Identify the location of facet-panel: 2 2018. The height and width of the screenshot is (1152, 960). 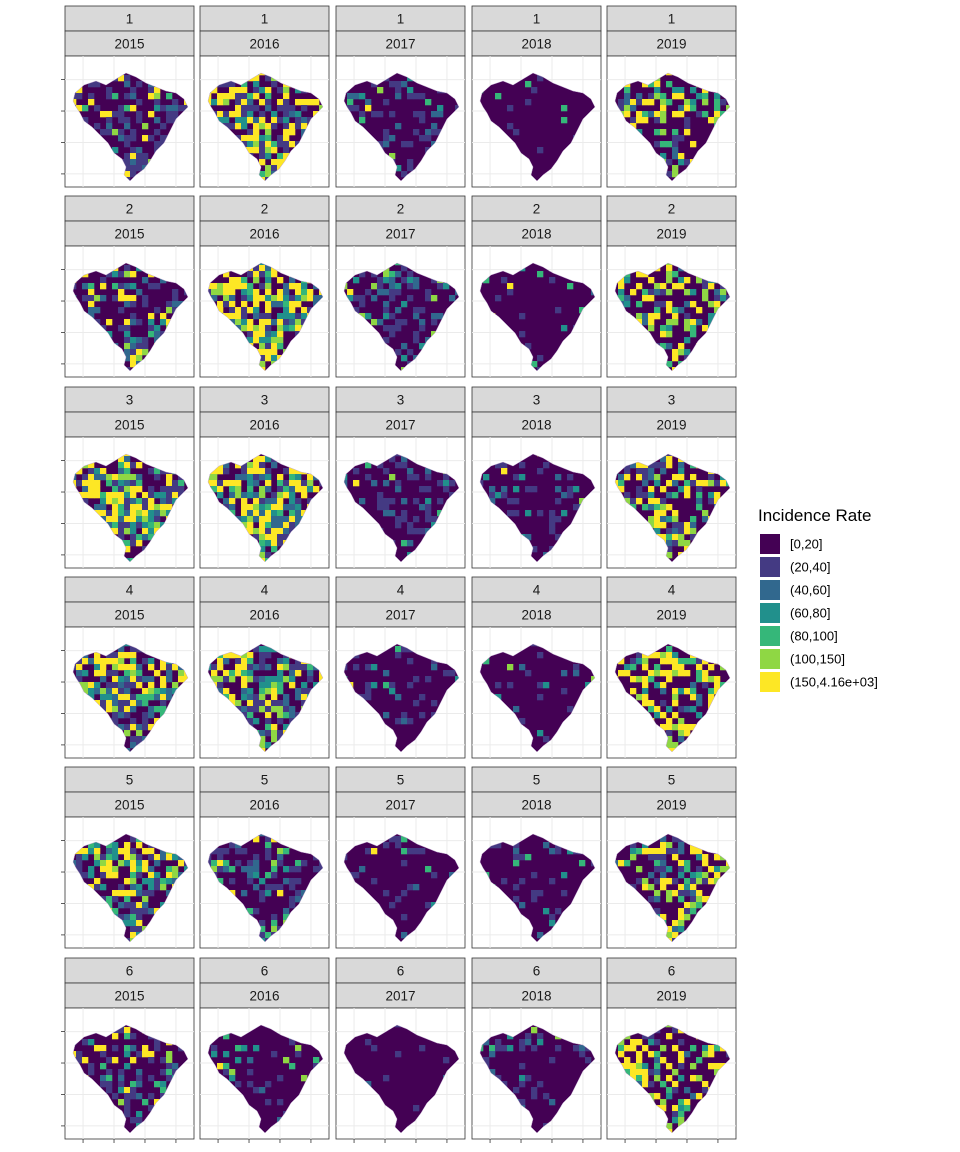
(536, 286).